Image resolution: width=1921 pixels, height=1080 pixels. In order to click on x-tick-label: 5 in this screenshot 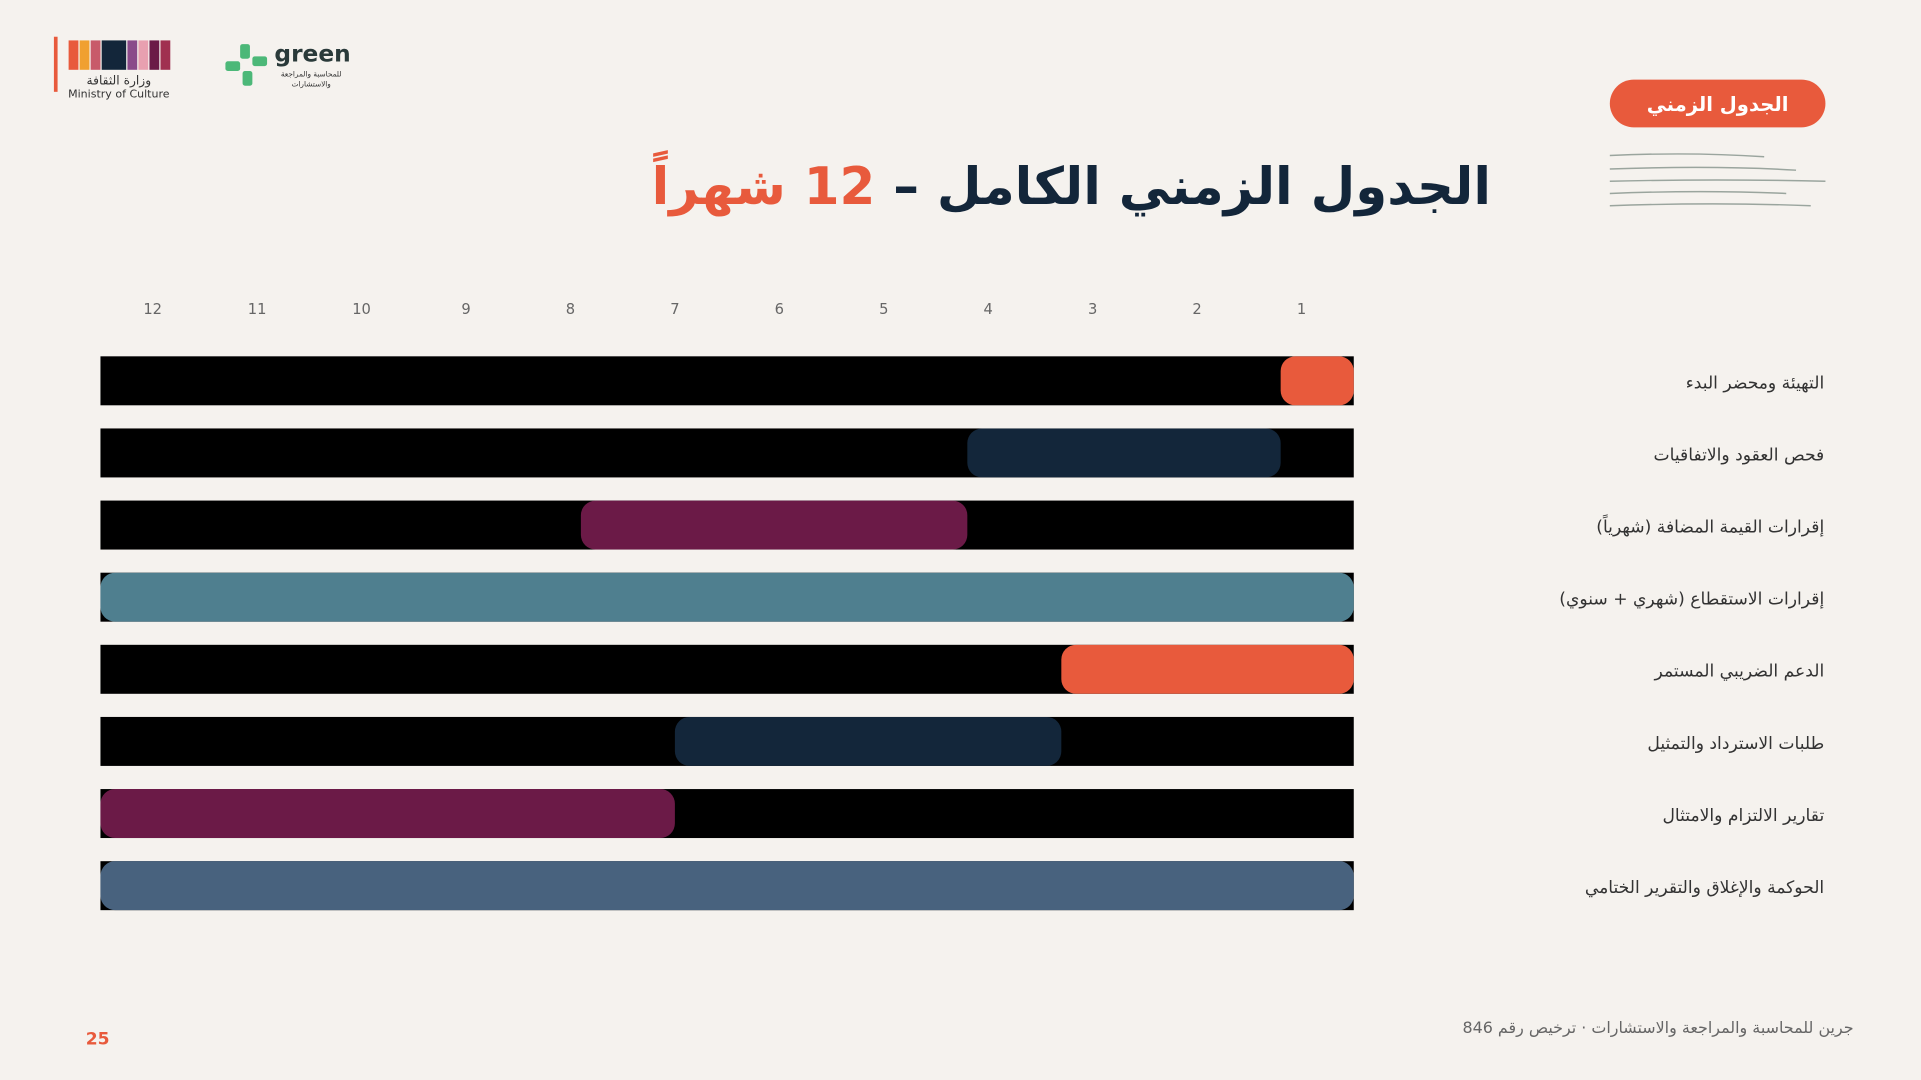, I will do `click(883, 309)`.